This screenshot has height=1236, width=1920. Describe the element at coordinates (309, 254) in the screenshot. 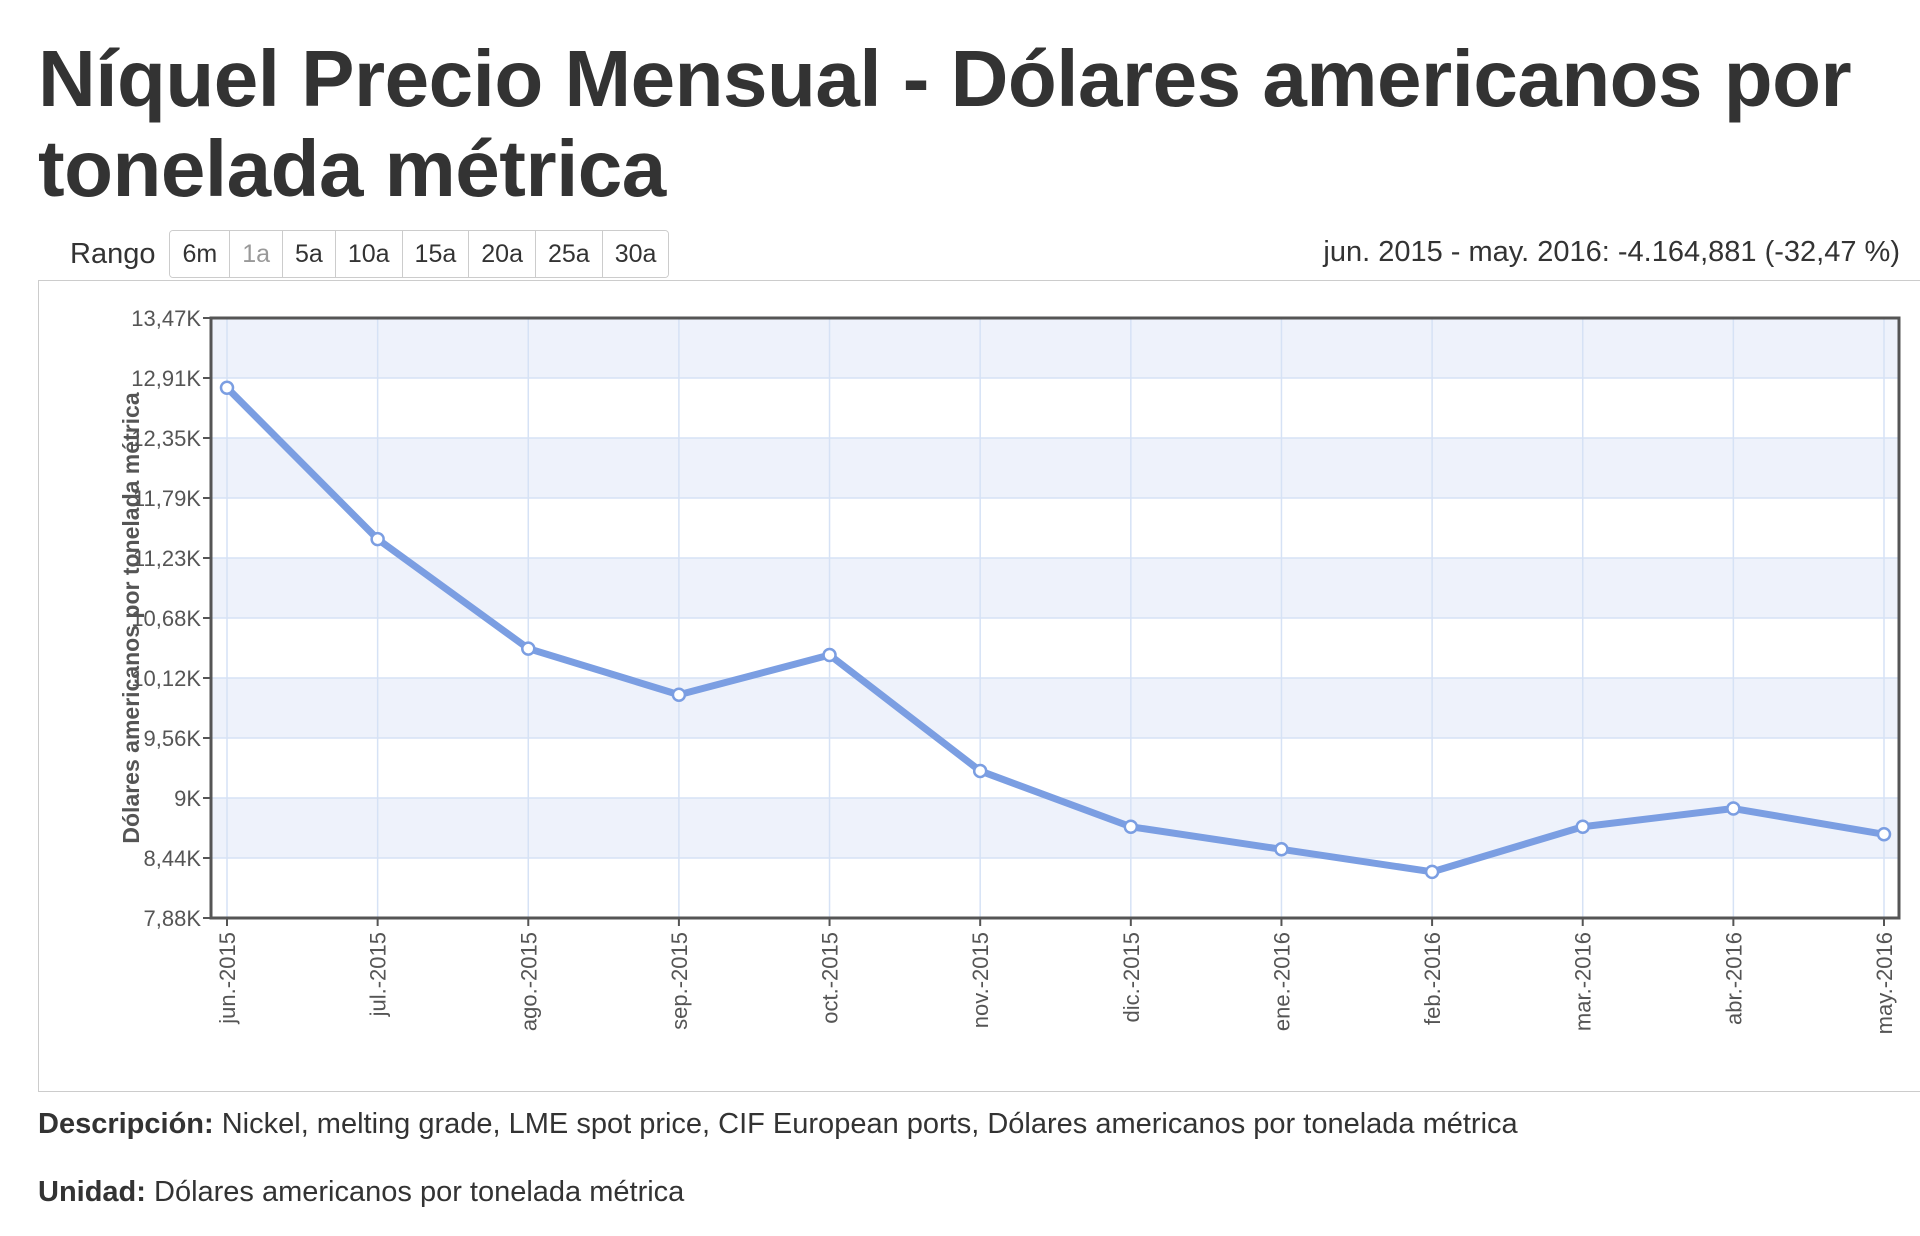

I see `range-button-5a: 5a` at that location.